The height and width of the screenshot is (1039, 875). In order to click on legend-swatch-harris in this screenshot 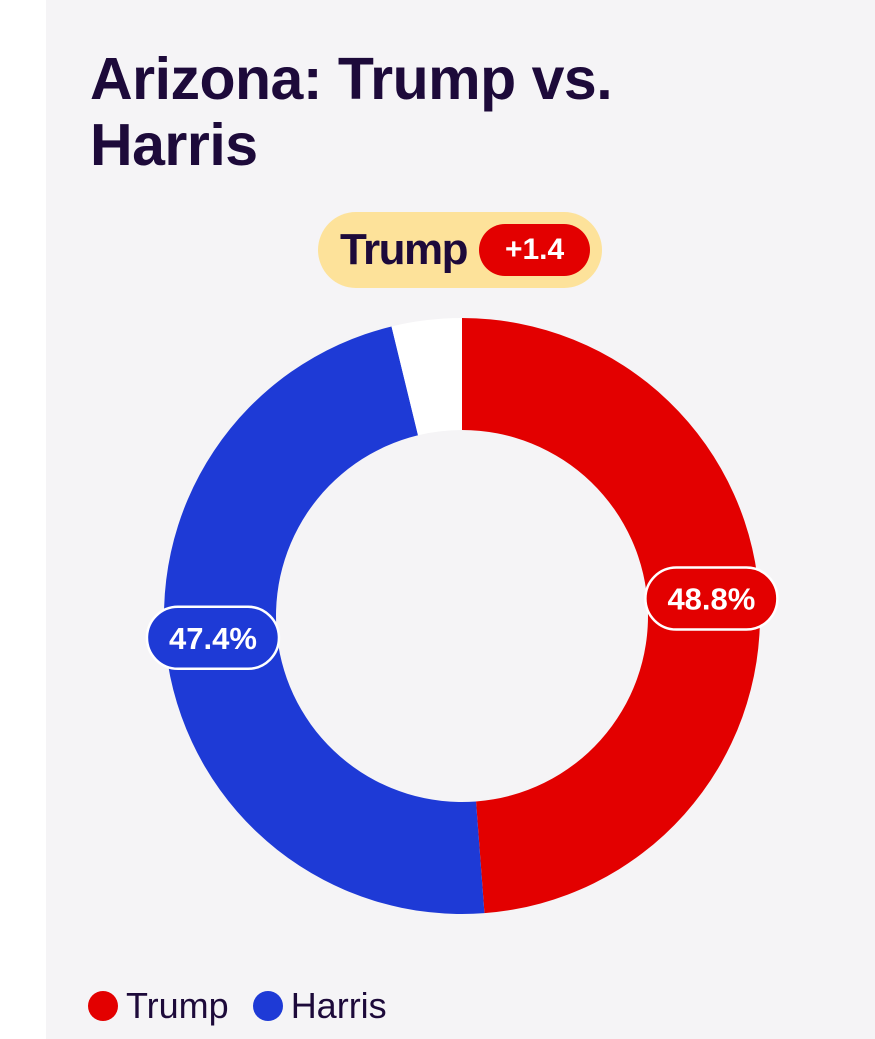, I will do `click(267, 1006)`.